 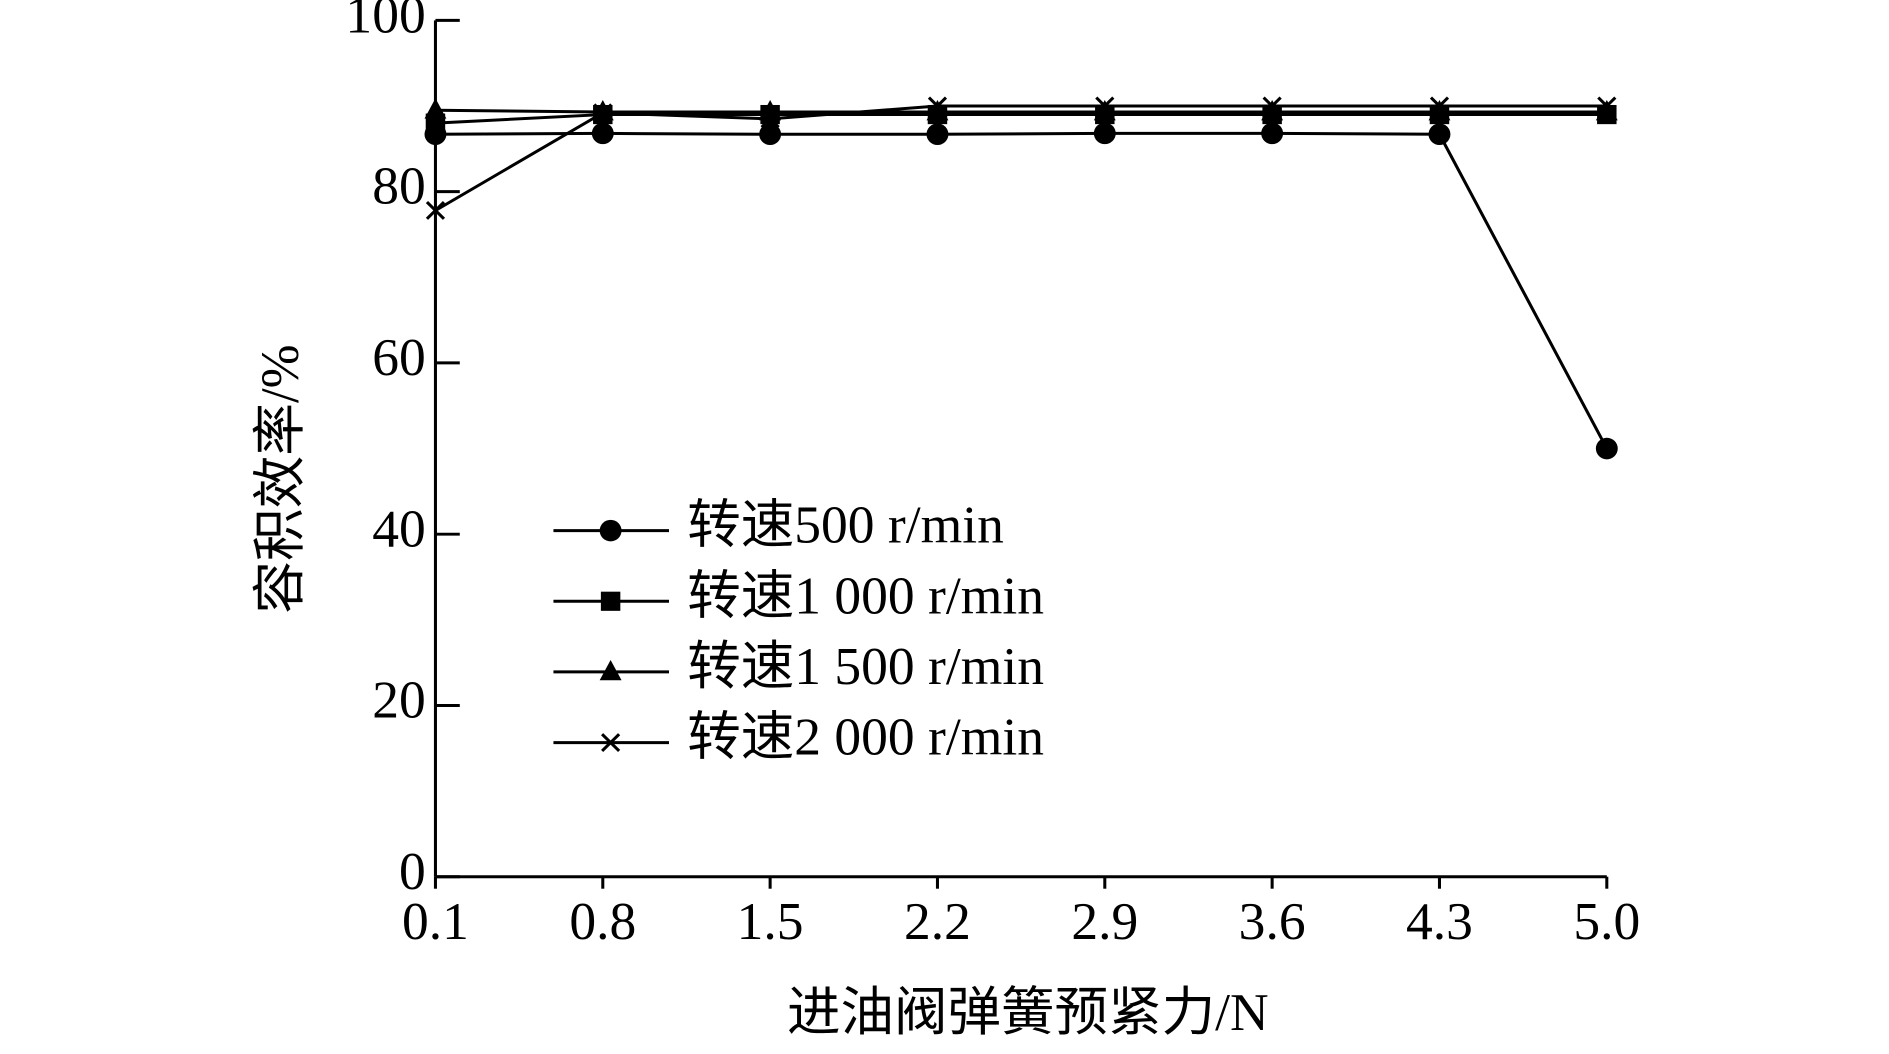 What do you see at coordinates (435, 922) in the screenshot?
I see `x-tick-label: 0.1` at bounding box center [435, 922].